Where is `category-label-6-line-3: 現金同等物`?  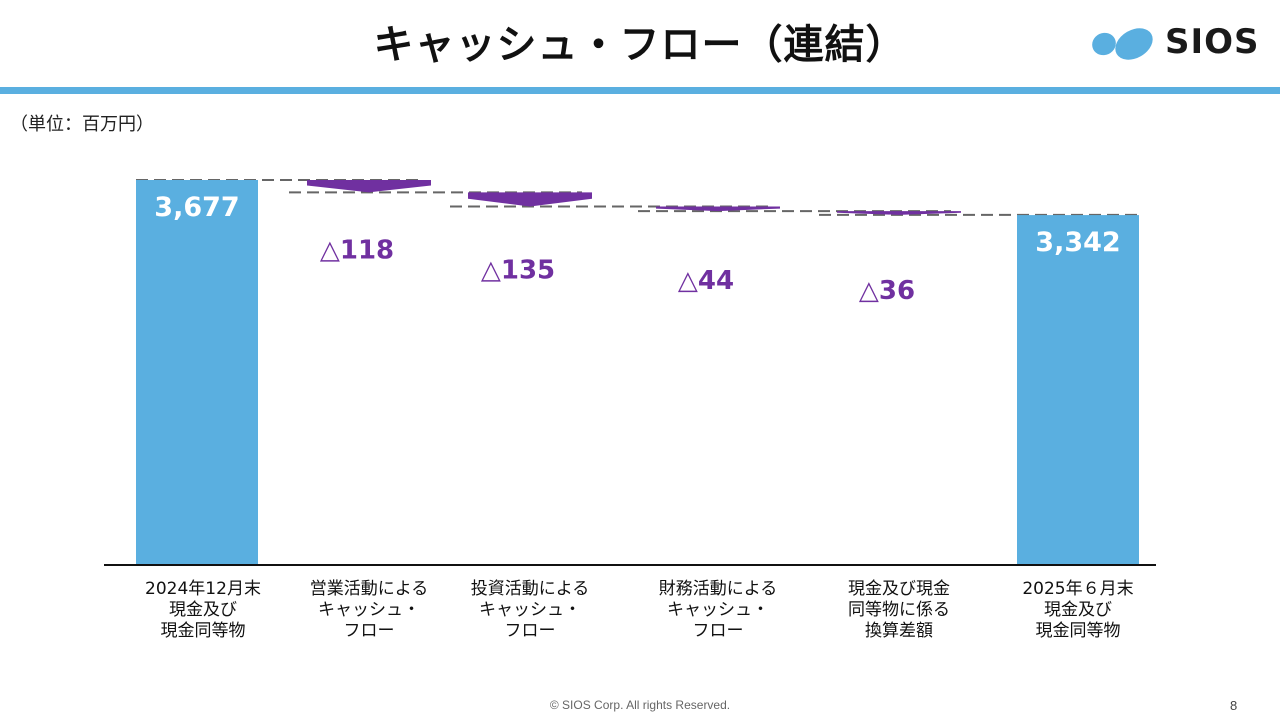 category-label-6-line-3: 現金同等物 is located at coordinates (1078, 631).